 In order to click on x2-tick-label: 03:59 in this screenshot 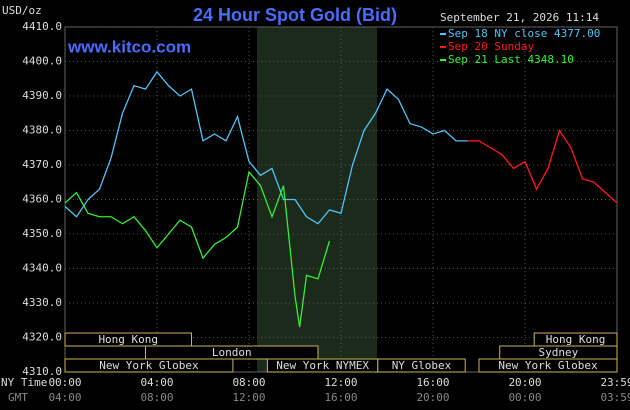, I will do `click(615, 397)`.